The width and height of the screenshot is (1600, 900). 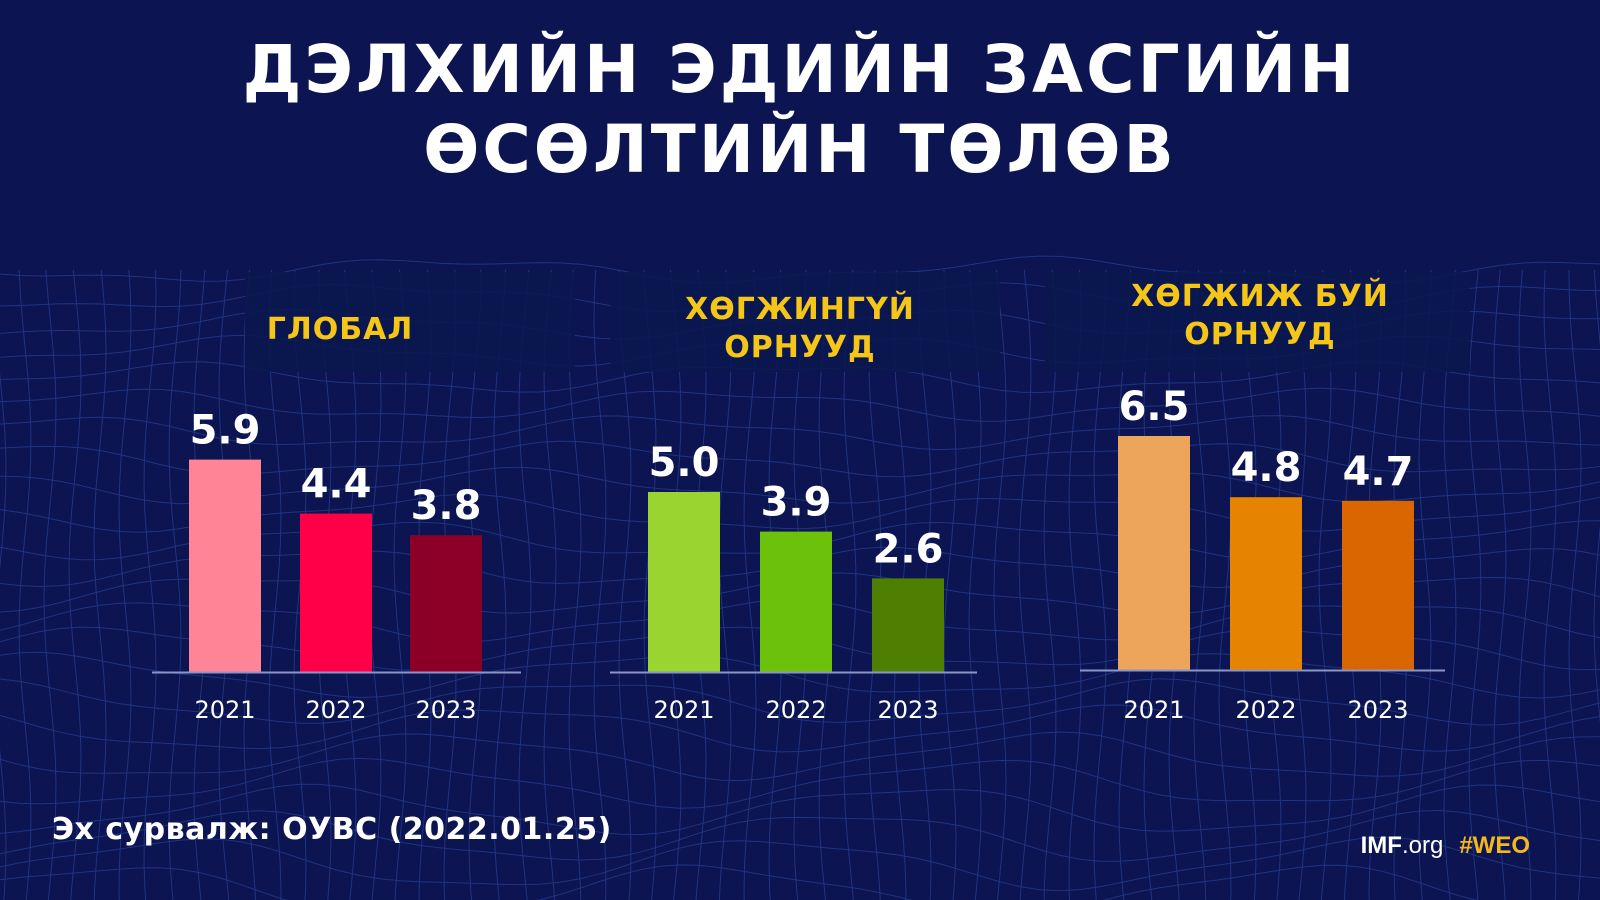 I want to click on tick-label-emerging-2023: 2023, so click(x=1377, y=710).